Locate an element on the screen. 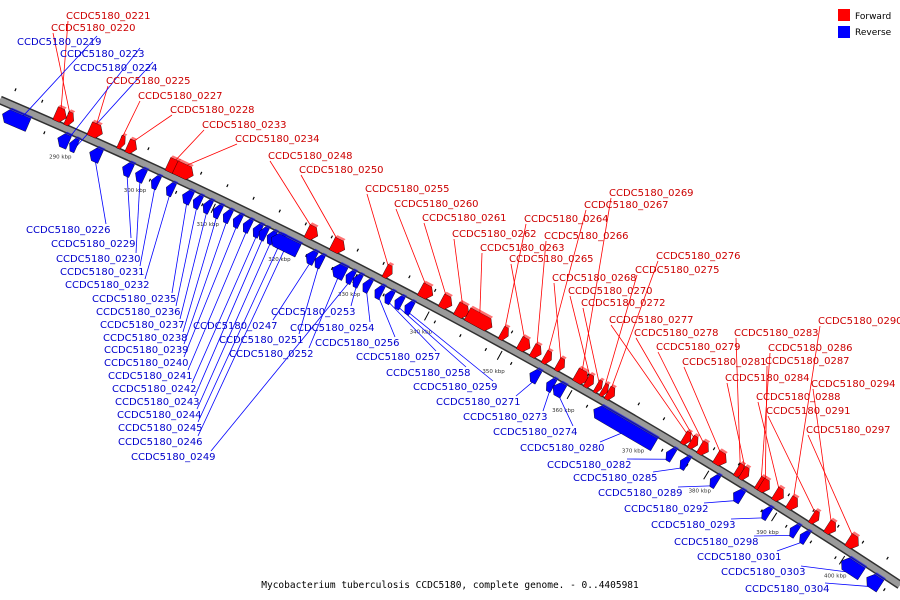 Image resolution: width=900 pixels, height=600 pixels. reverse-gene-label: CCDC5180_0274 is located at coordinates (535, 432).